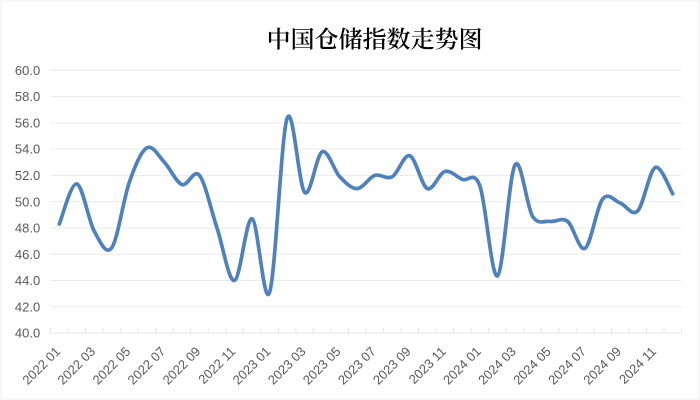  What do you see at coordinates (27, 175) in the screenshot?
I see `svg-text: 52.0` at bounding box center [27, 175].